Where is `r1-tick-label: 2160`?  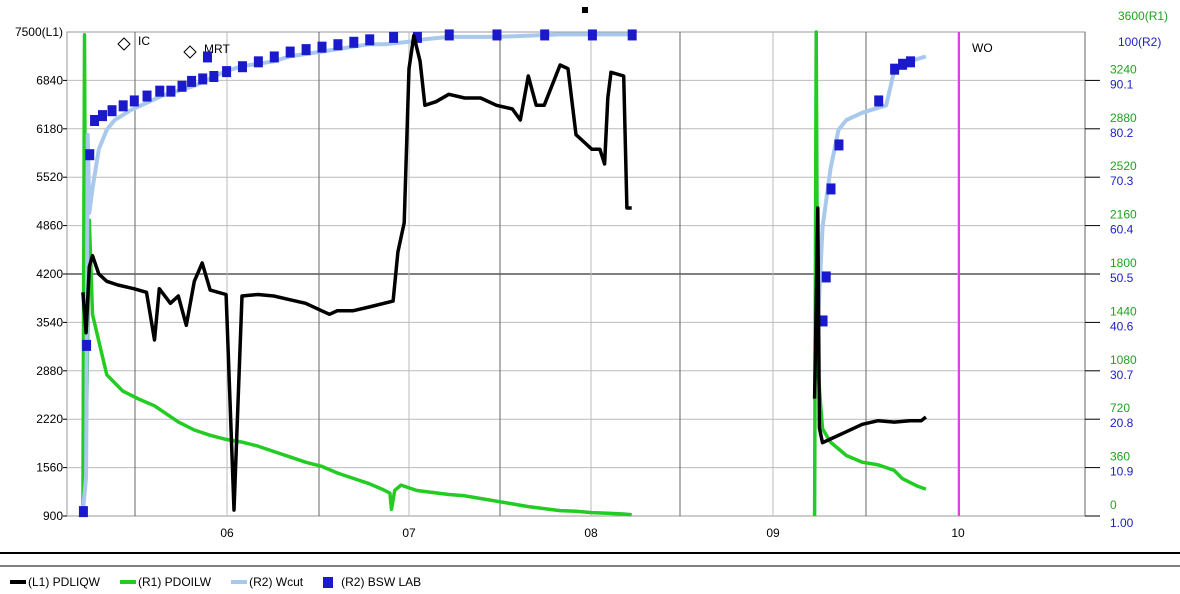
r1-tick-label: 2160 is located at coordinates (1123, 215).